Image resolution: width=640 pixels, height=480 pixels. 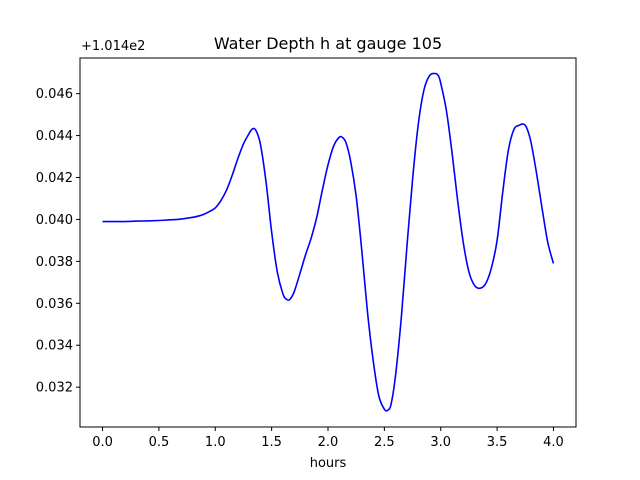 I want to click on y-tick-label: 0.034, so click(x=54, y=346).